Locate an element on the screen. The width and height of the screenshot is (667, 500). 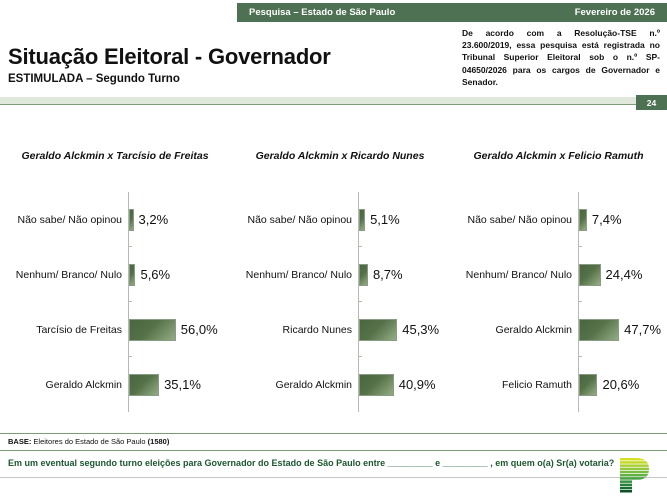
plot-area: 47,7% is located at coordinates (622, 329).